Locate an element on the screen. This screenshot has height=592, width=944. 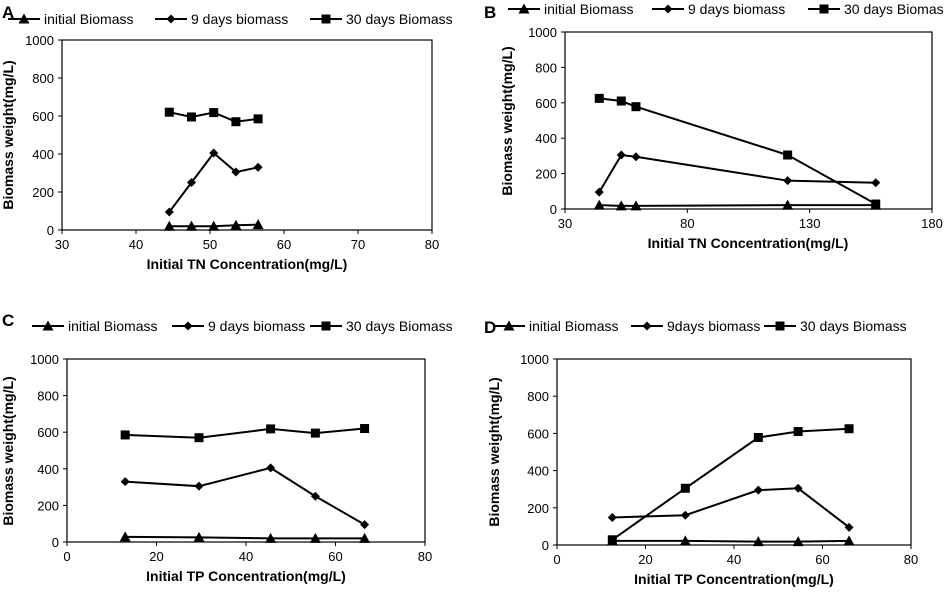
x-tick-label: 40 is located at coordinates (136, 244).